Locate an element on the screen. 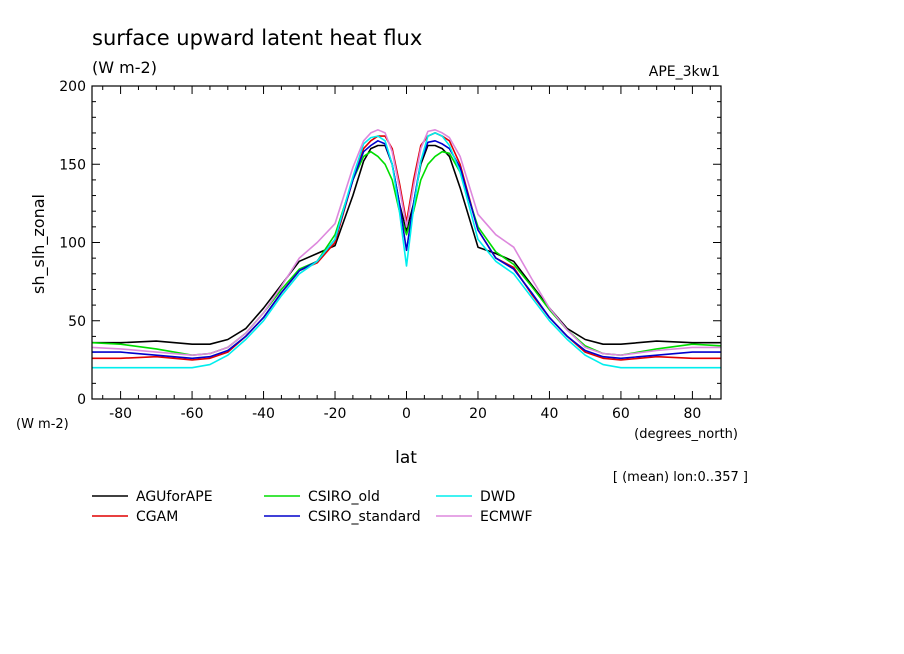 This screenshot has height=654, width=904. legend-label: ECMWF is located at coordinates (506, 517).